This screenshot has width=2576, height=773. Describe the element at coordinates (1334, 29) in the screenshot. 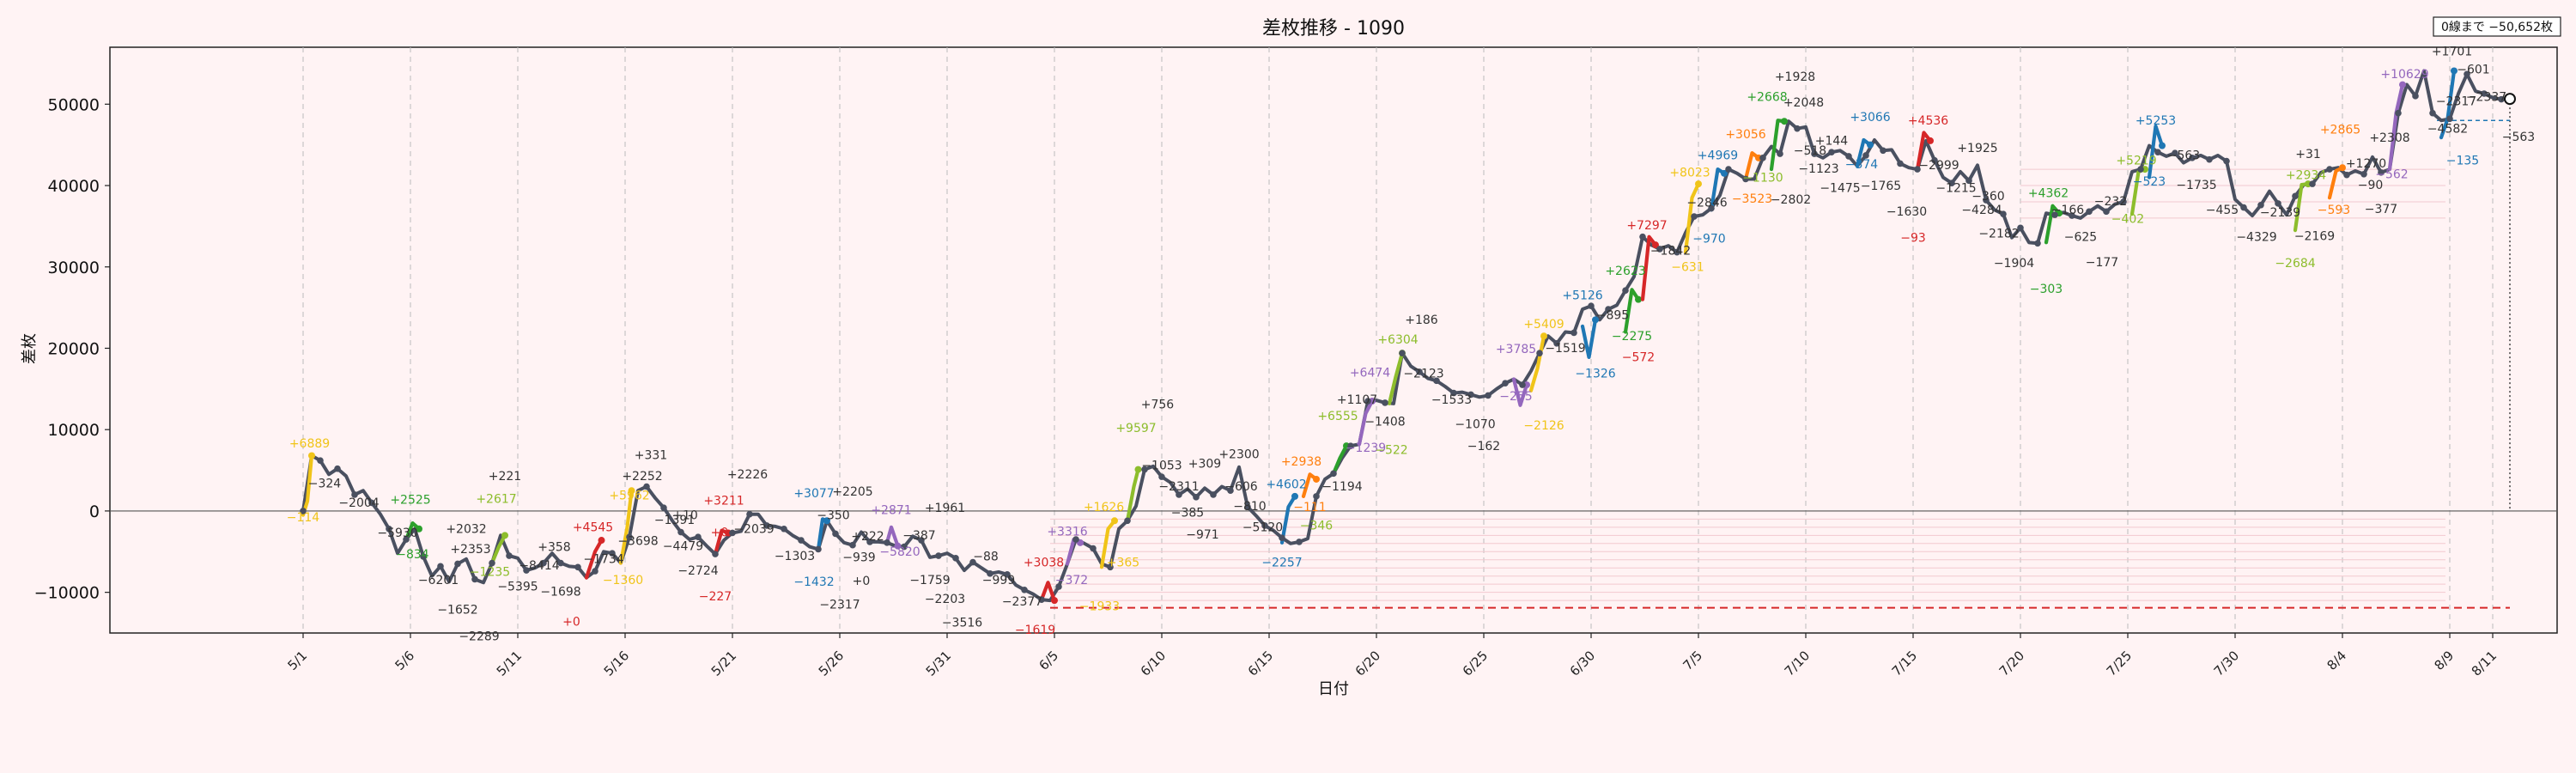

I see `chart-title: 差枚推移 - 1090` at that location.